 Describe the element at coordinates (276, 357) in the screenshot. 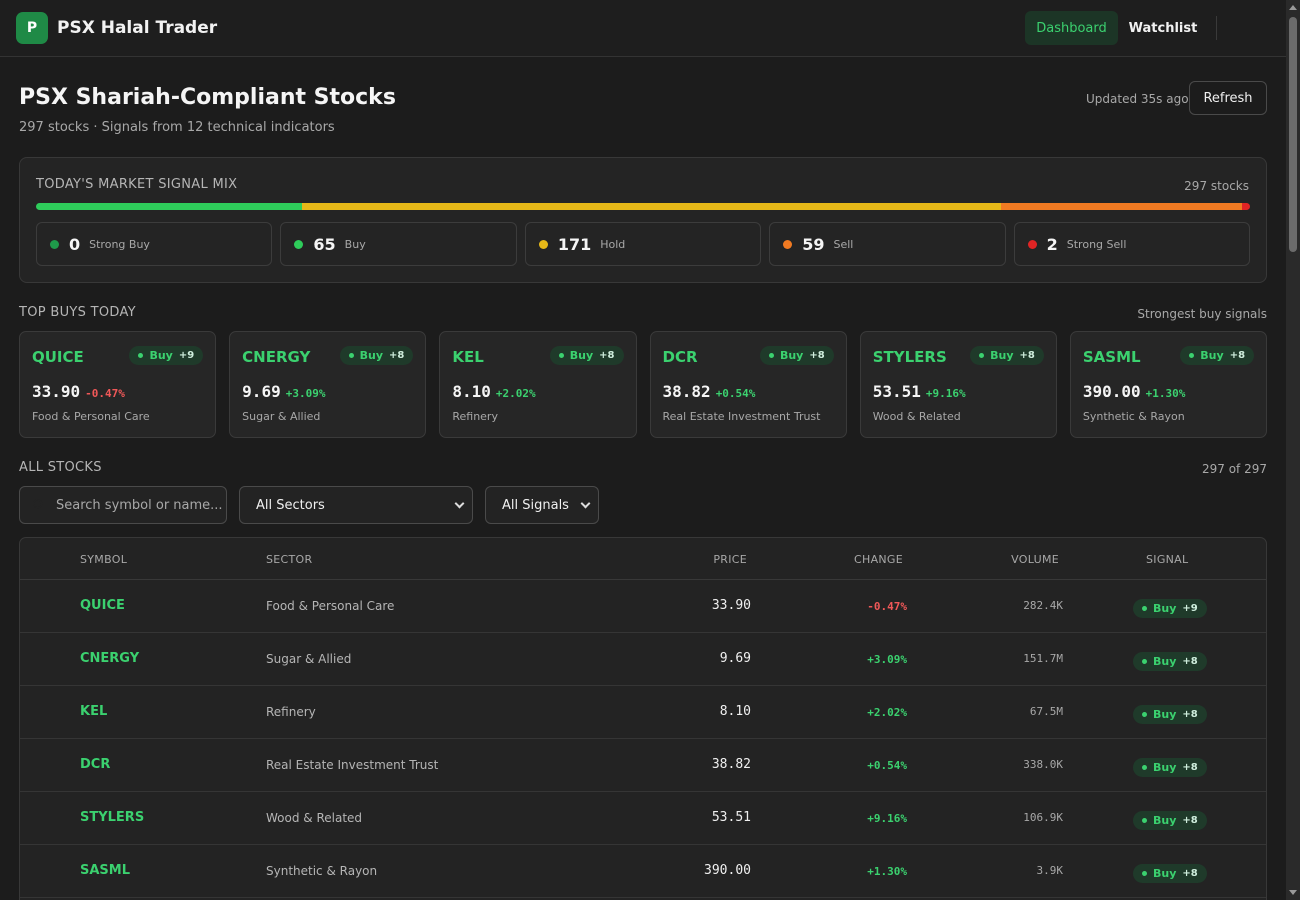

I see `card-symbol: CNERGY` at that location.